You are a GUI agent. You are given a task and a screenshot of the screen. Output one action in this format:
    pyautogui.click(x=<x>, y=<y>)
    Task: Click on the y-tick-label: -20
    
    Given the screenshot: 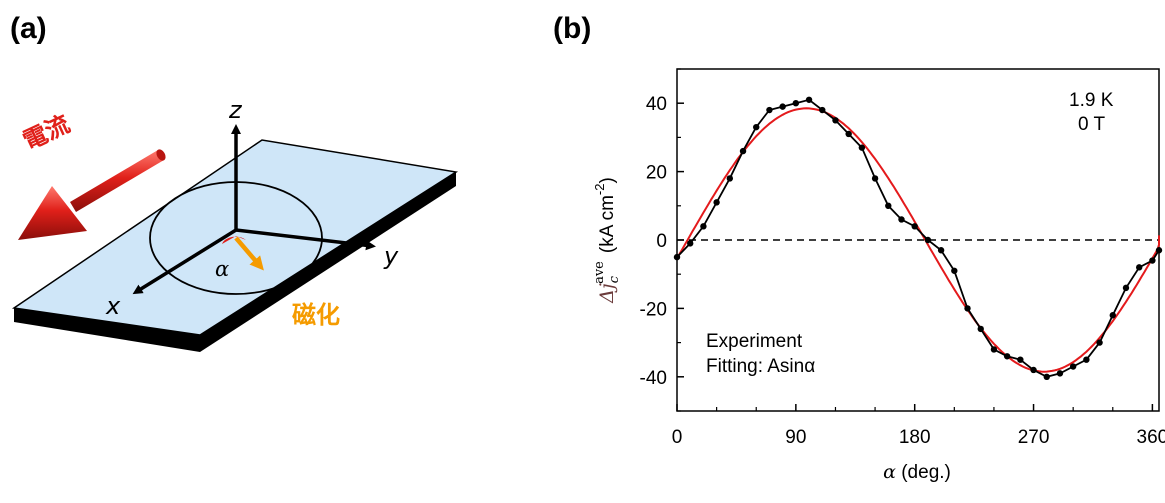 What is the action you would take?
    pyautogui.click(x=653, y=309)
    